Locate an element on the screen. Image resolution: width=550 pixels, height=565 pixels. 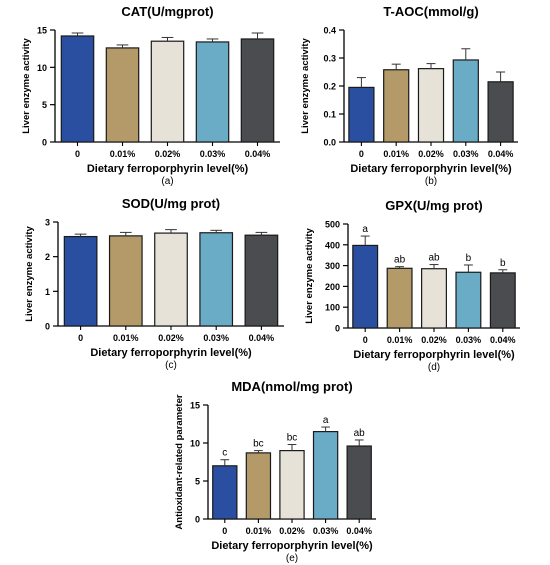
panel-label: (c) is located at coordinates (171, 365).